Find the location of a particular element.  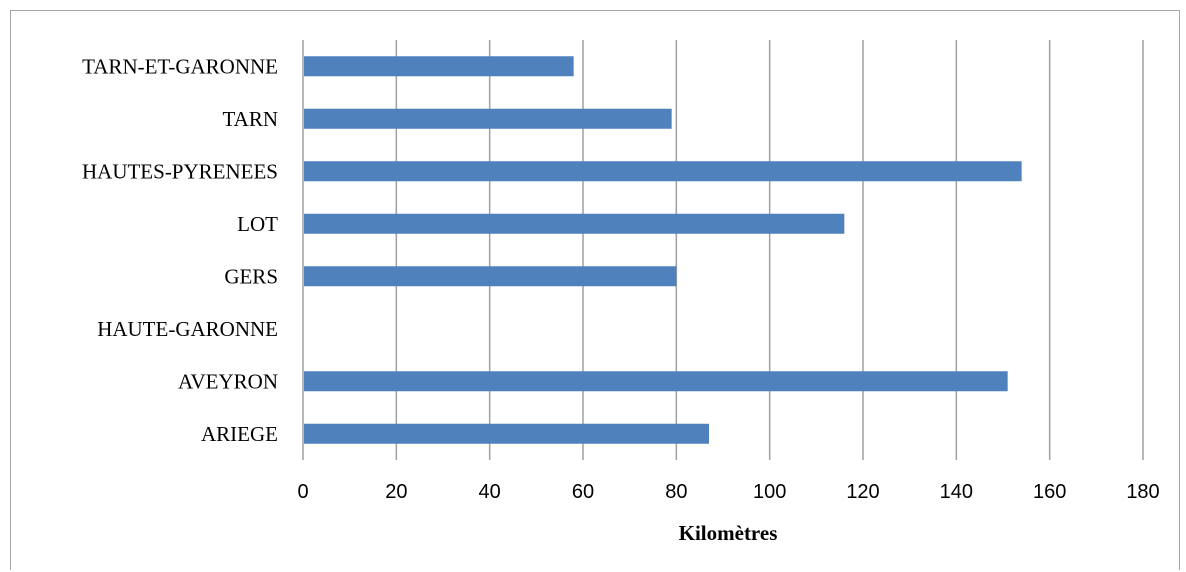

bar-tarn-et-garonne is located at coordinates (439, 66).